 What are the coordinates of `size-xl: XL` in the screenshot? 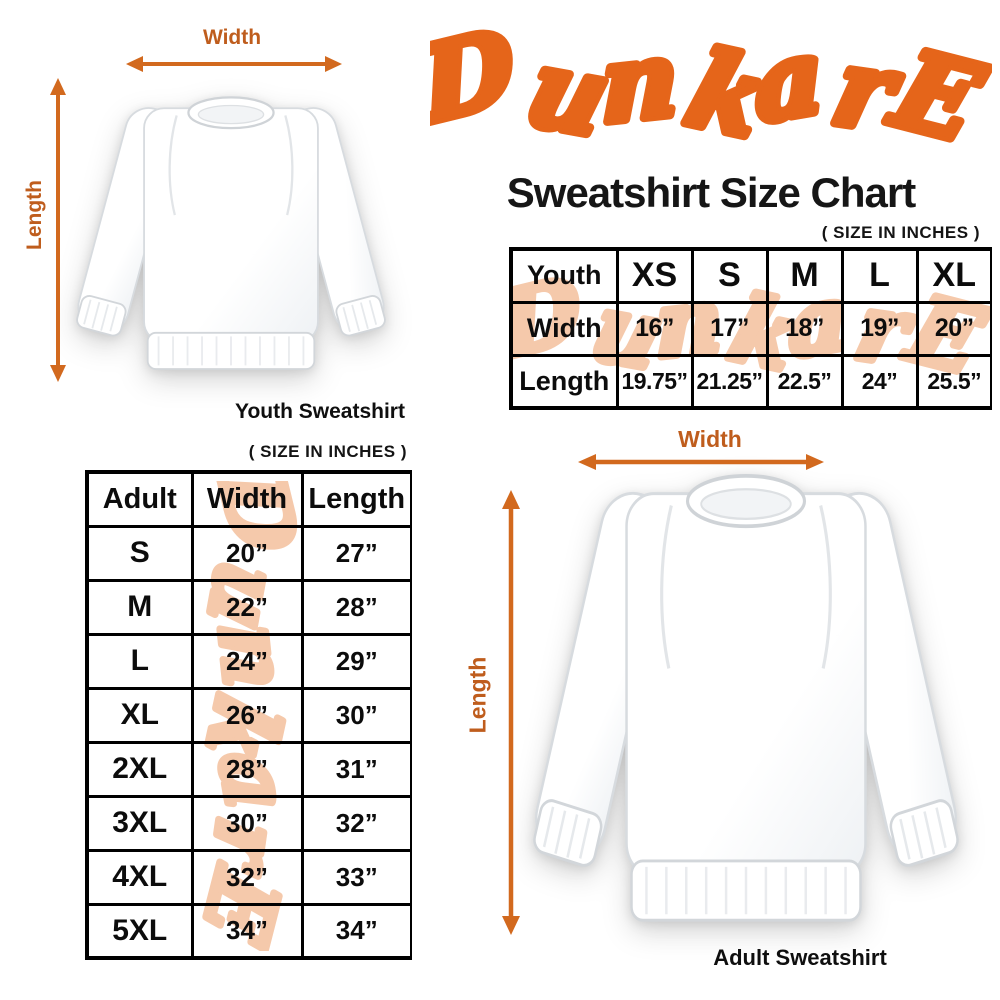 It's located at (953, 275).